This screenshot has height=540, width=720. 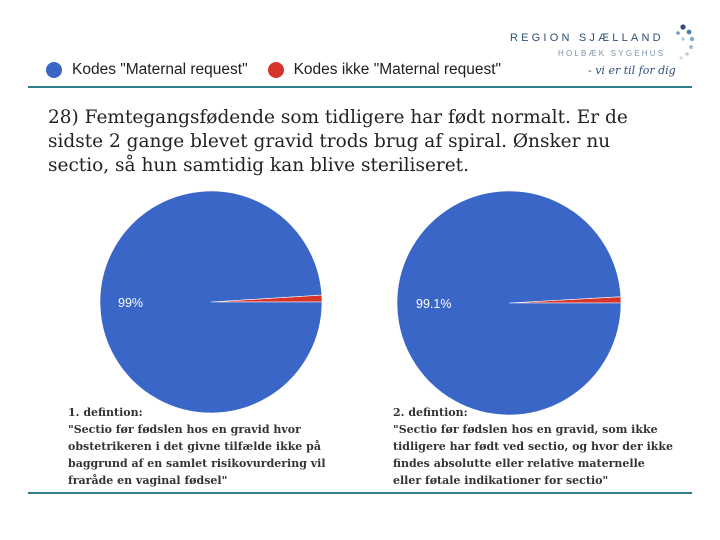 What do you see at coordinates (160, 69) in the screenshot?
I see `legend-label: Kodes "Maternal request"` at bounding box center [160, 69].